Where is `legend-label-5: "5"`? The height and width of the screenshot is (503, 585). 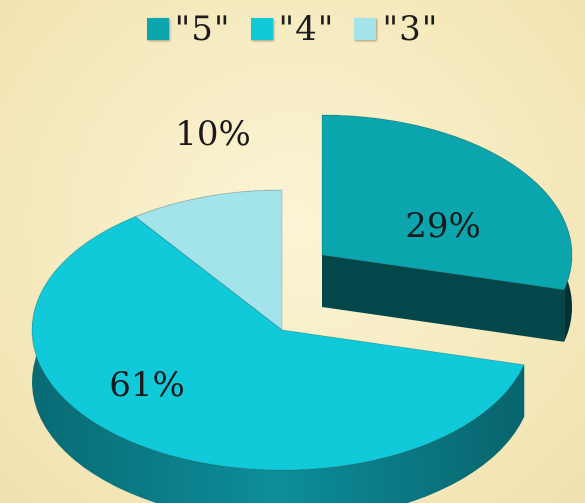
legend-label-5: "5" is located at coordinates (202, 29).